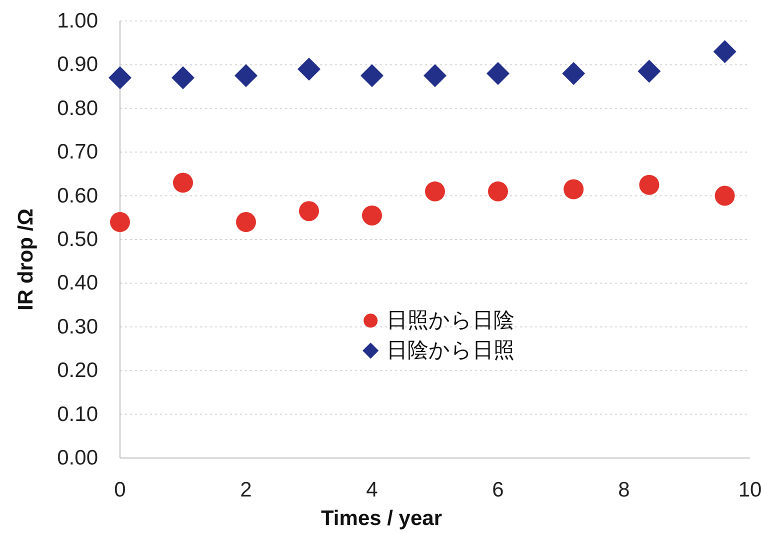 This screenshot has height=534, width=763. What do you see at coordinates (498, 490) in the screenshot?
I see `x-tick-label: 6` at bounding box center [498, 490].